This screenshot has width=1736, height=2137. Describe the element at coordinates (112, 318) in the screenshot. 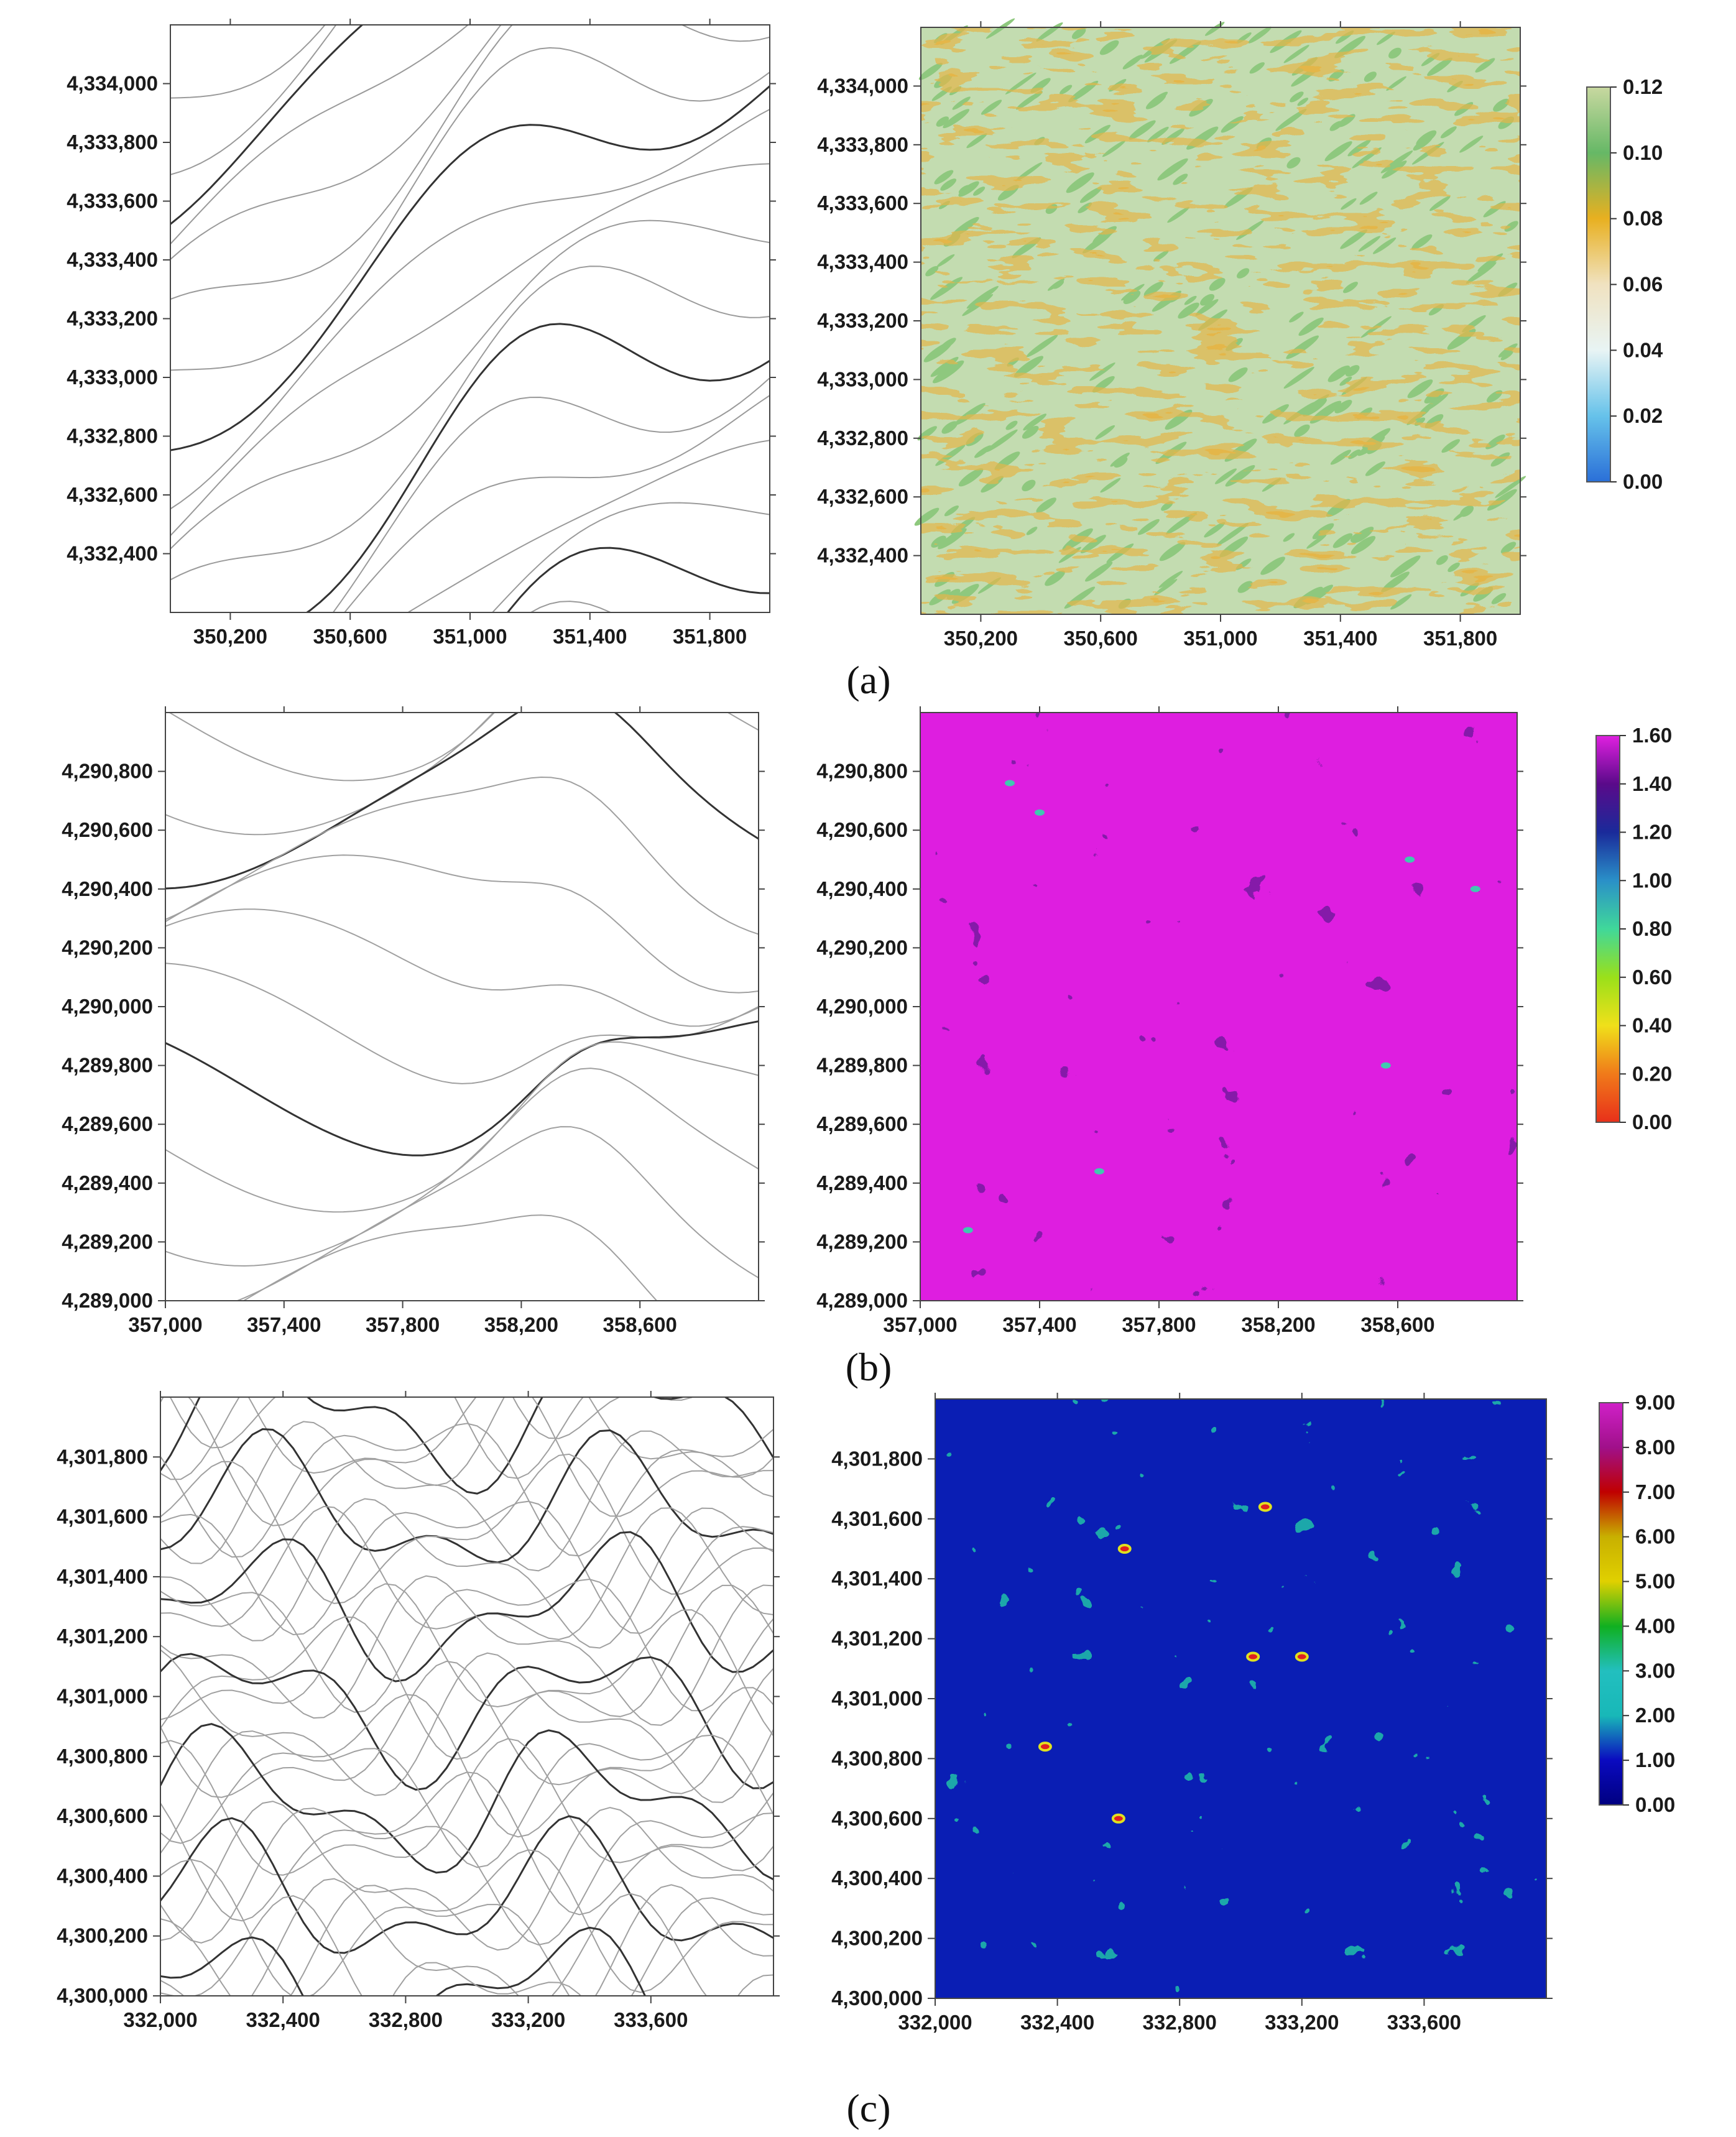

I see `y-tick-label: 4,333,200` at that location.